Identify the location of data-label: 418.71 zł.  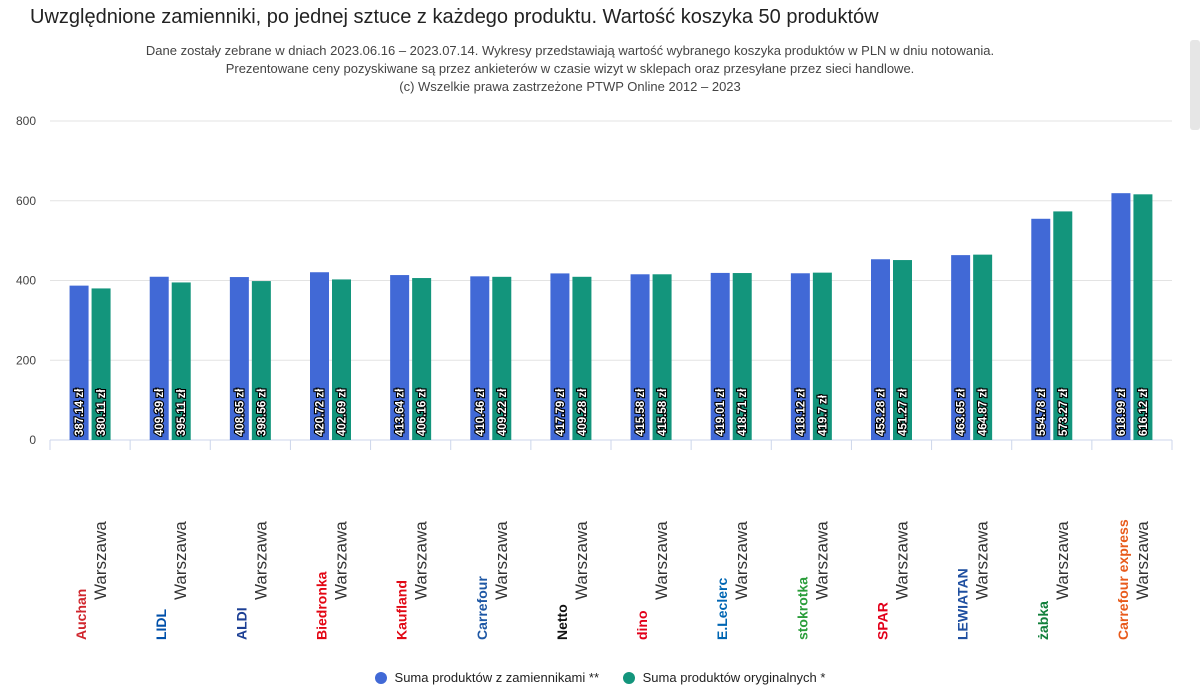
(743, 412).